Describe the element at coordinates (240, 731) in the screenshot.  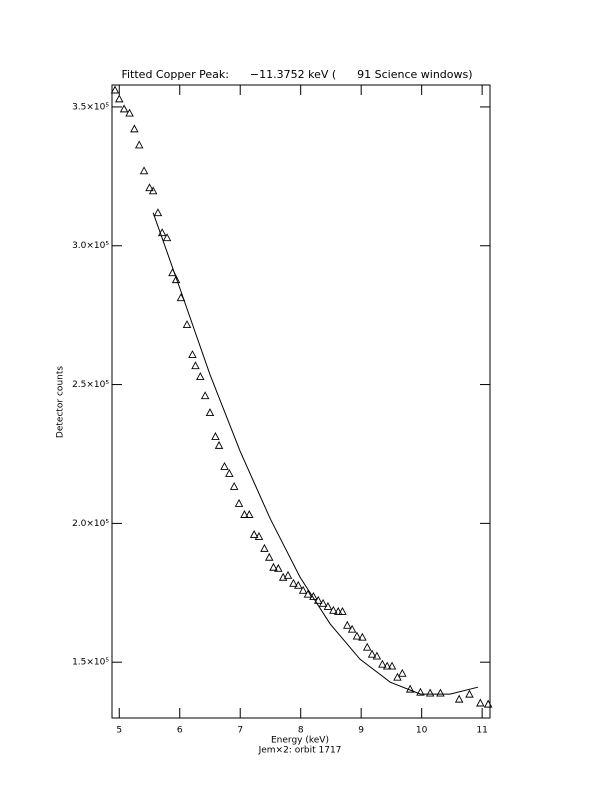
I see `x-tick-label: 7` at that location.